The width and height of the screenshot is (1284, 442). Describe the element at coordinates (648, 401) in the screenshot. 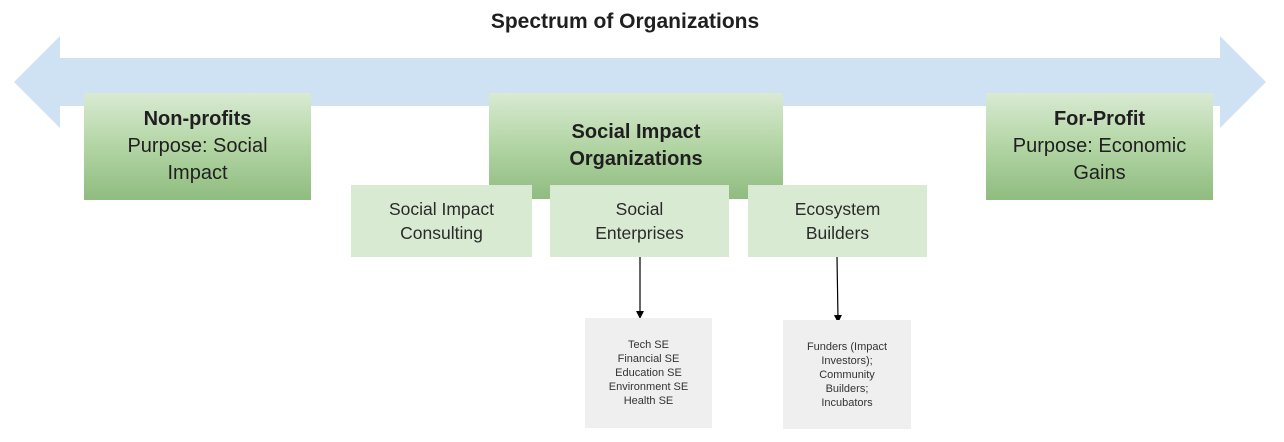

I see `enterprise-type-item: Health SE` at that location.